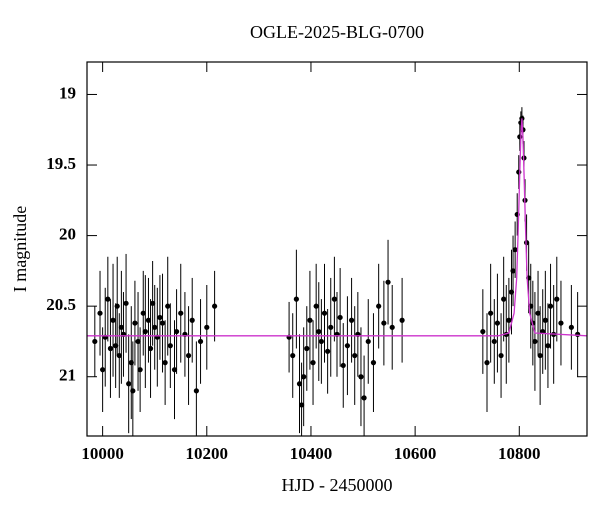 The height and width of the screenshot is (512, 600). What do you see at coordinates (337, 485) in the screenshot?
I see `x-axis-title: HJD - 2450000` at bounding box center [337, 485].